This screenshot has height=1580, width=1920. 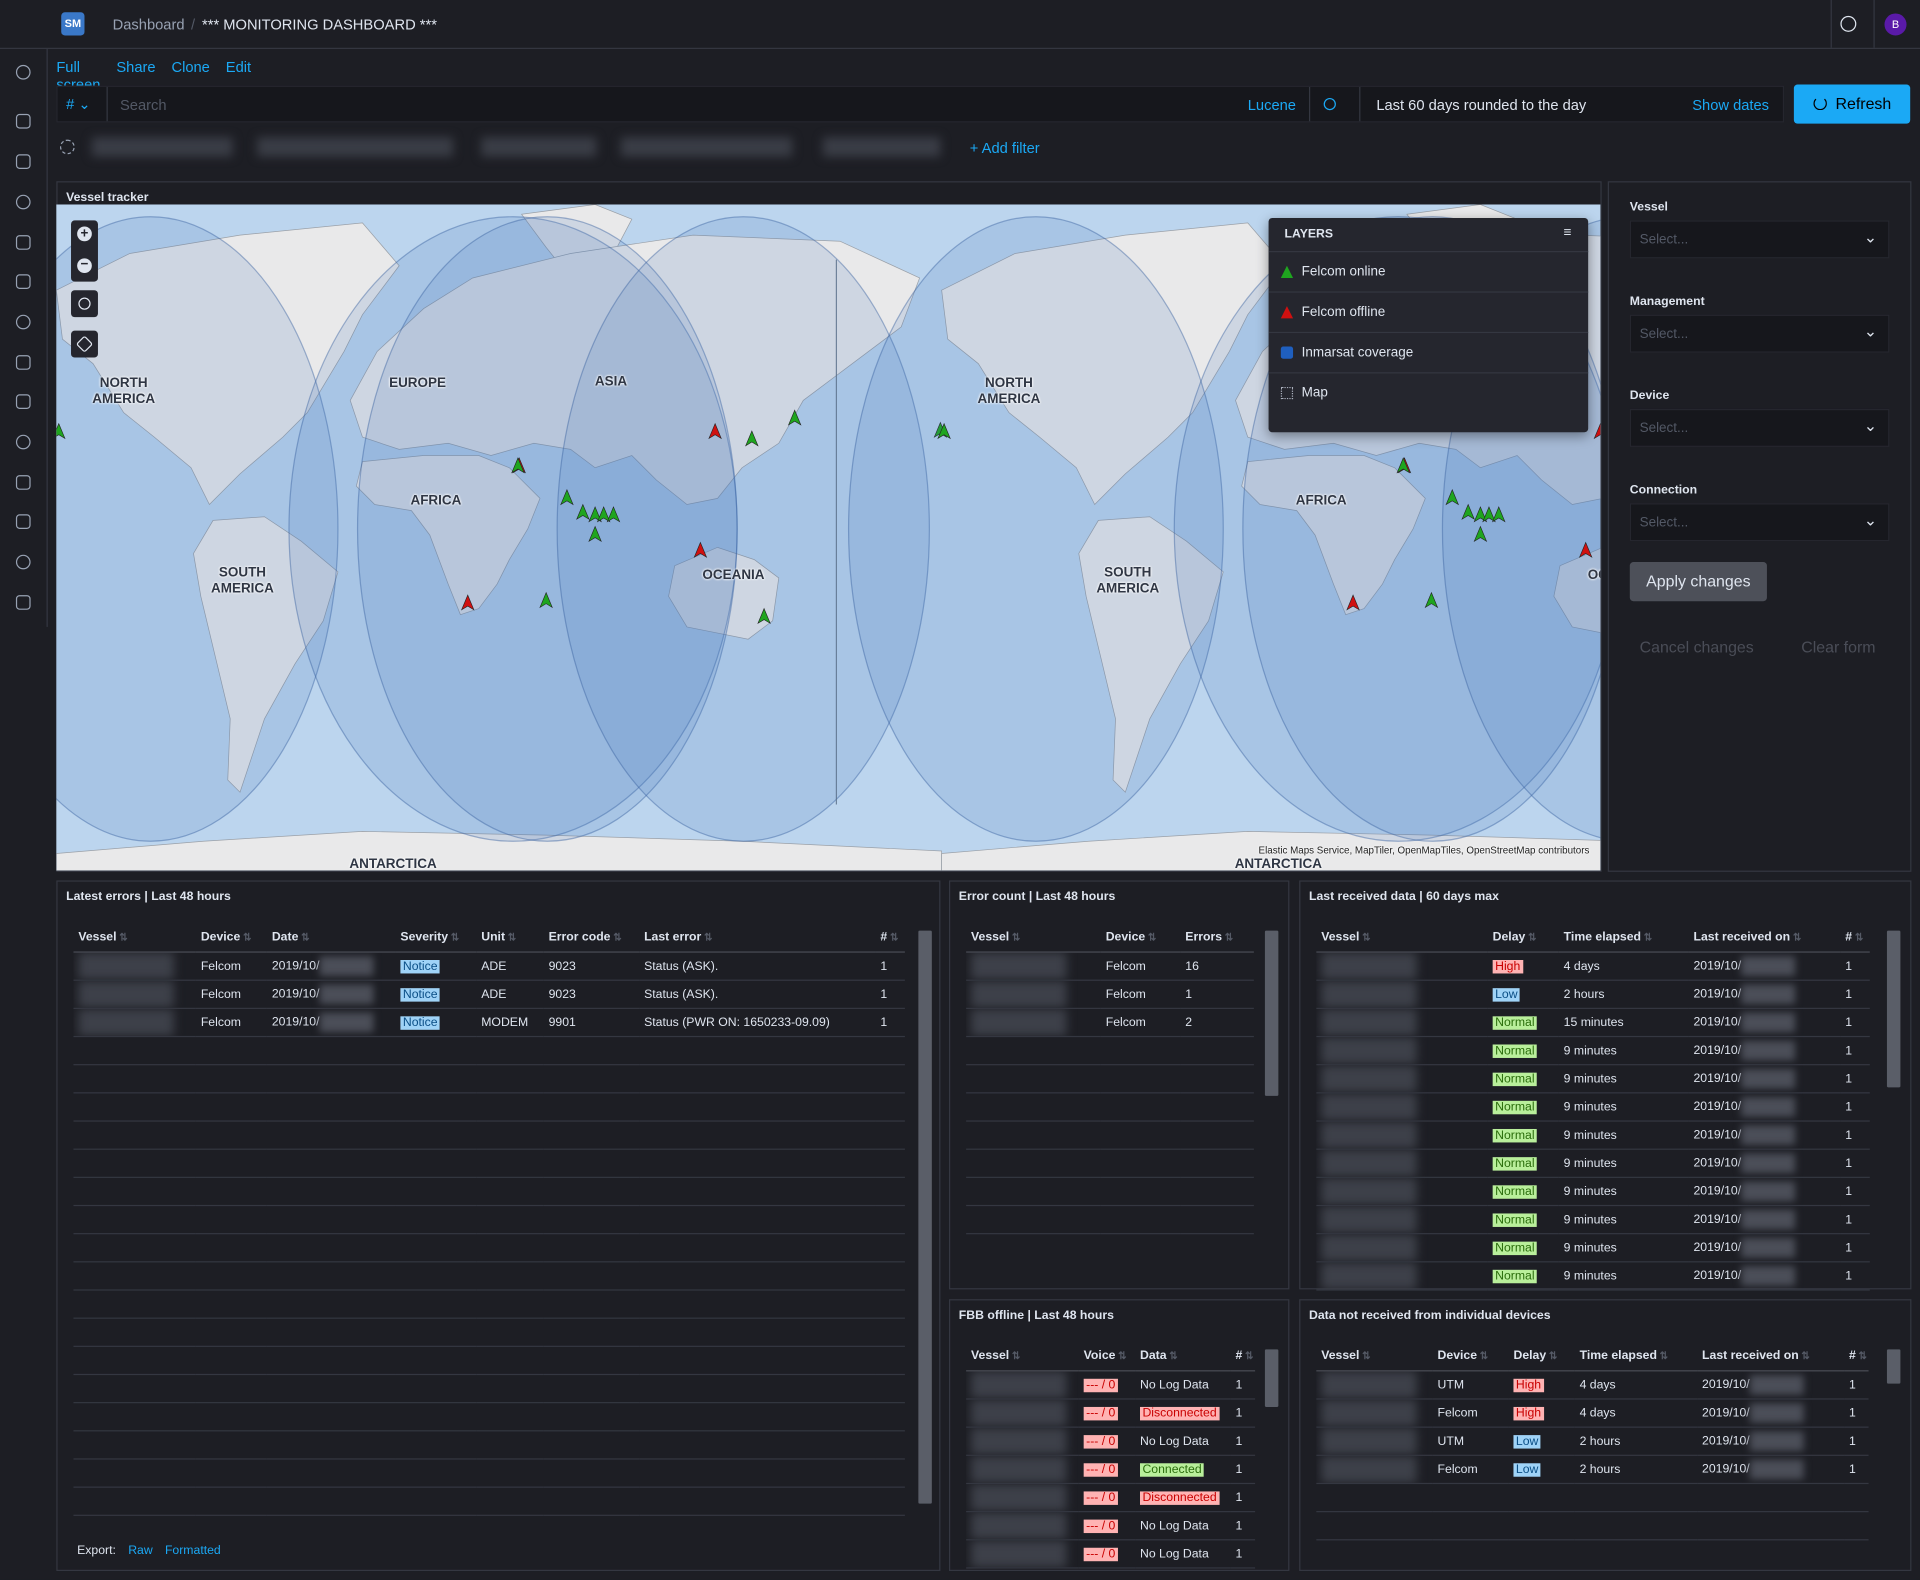 What do you see at coordinates (1111, 1385) in the screenshot?
I see `table-row: --- / 0 No Log Data 1` at bounding box center [1111, 1385].